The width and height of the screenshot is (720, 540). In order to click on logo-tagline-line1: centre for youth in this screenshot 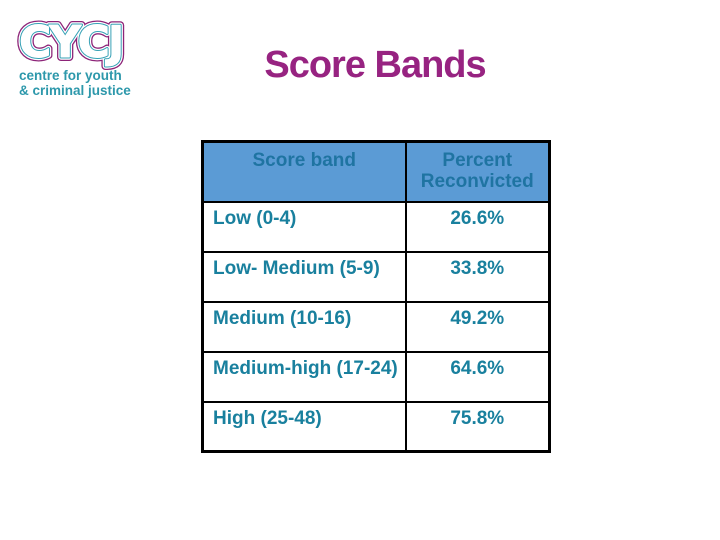, I will do `click(70, 75)`.